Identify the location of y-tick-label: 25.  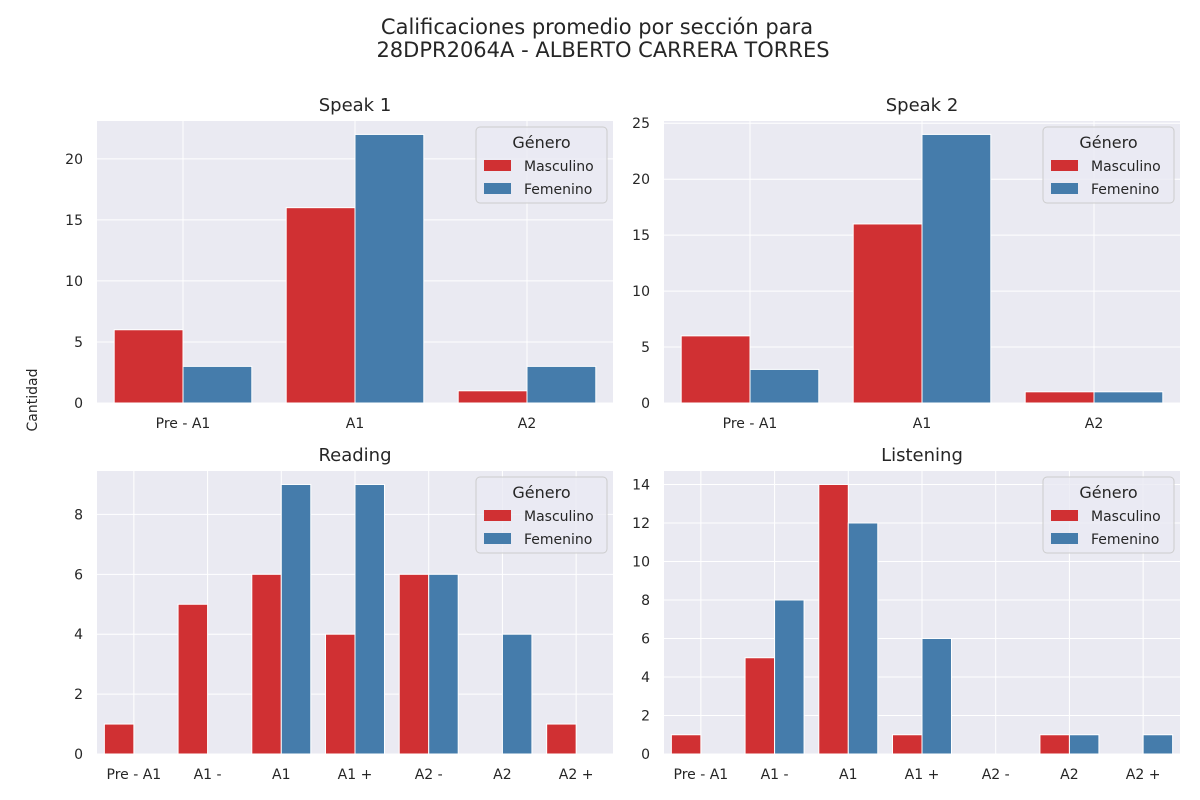
(641, 124).